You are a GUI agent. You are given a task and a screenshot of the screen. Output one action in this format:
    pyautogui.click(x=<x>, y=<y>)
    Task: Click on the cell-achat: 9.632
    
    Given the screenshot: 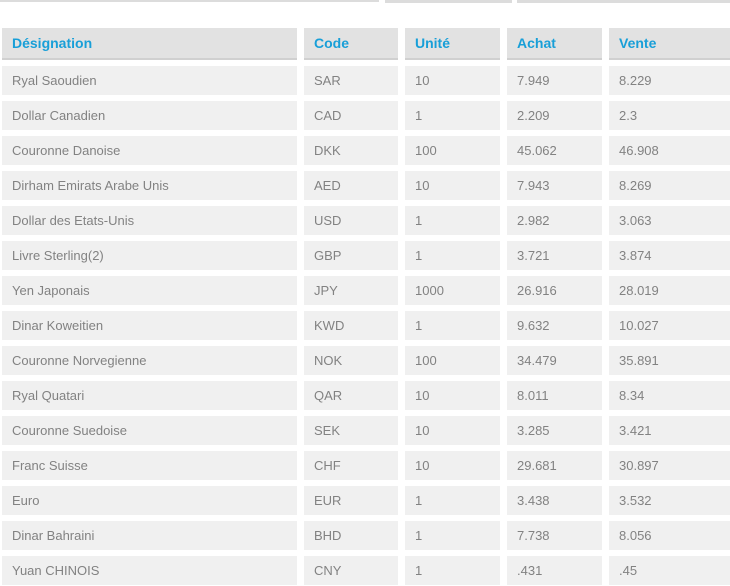 What is the action you would take?
    pyautogui.click(x=554, y=325)
    